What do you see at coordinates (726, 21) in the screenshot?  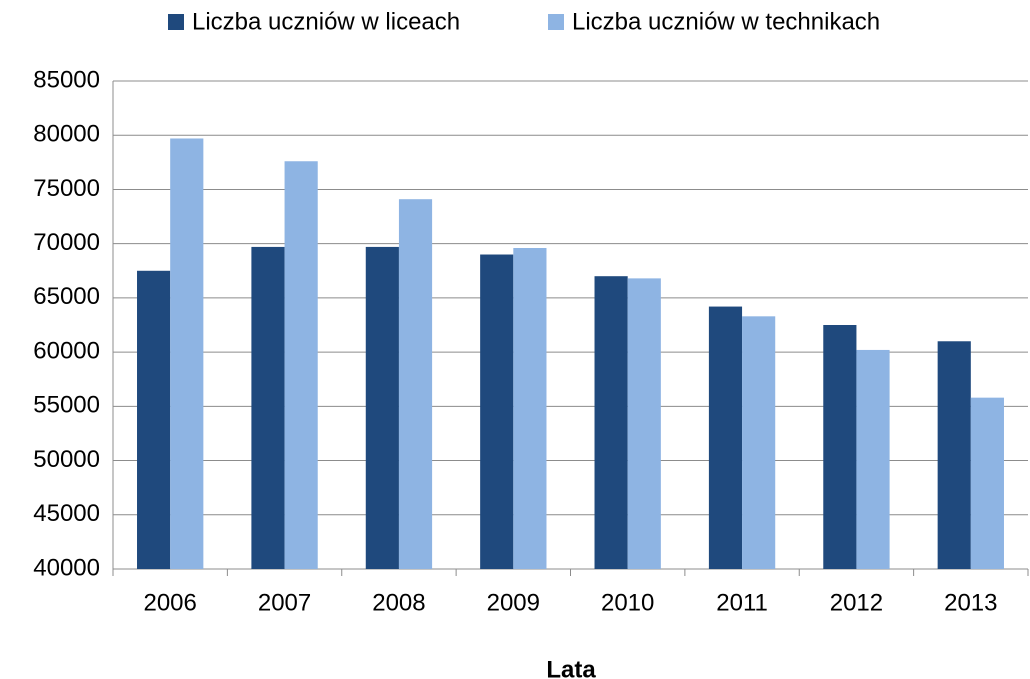 I see `legend-label: Liczba uczniów w technikach` at bounding box center [726, 21].